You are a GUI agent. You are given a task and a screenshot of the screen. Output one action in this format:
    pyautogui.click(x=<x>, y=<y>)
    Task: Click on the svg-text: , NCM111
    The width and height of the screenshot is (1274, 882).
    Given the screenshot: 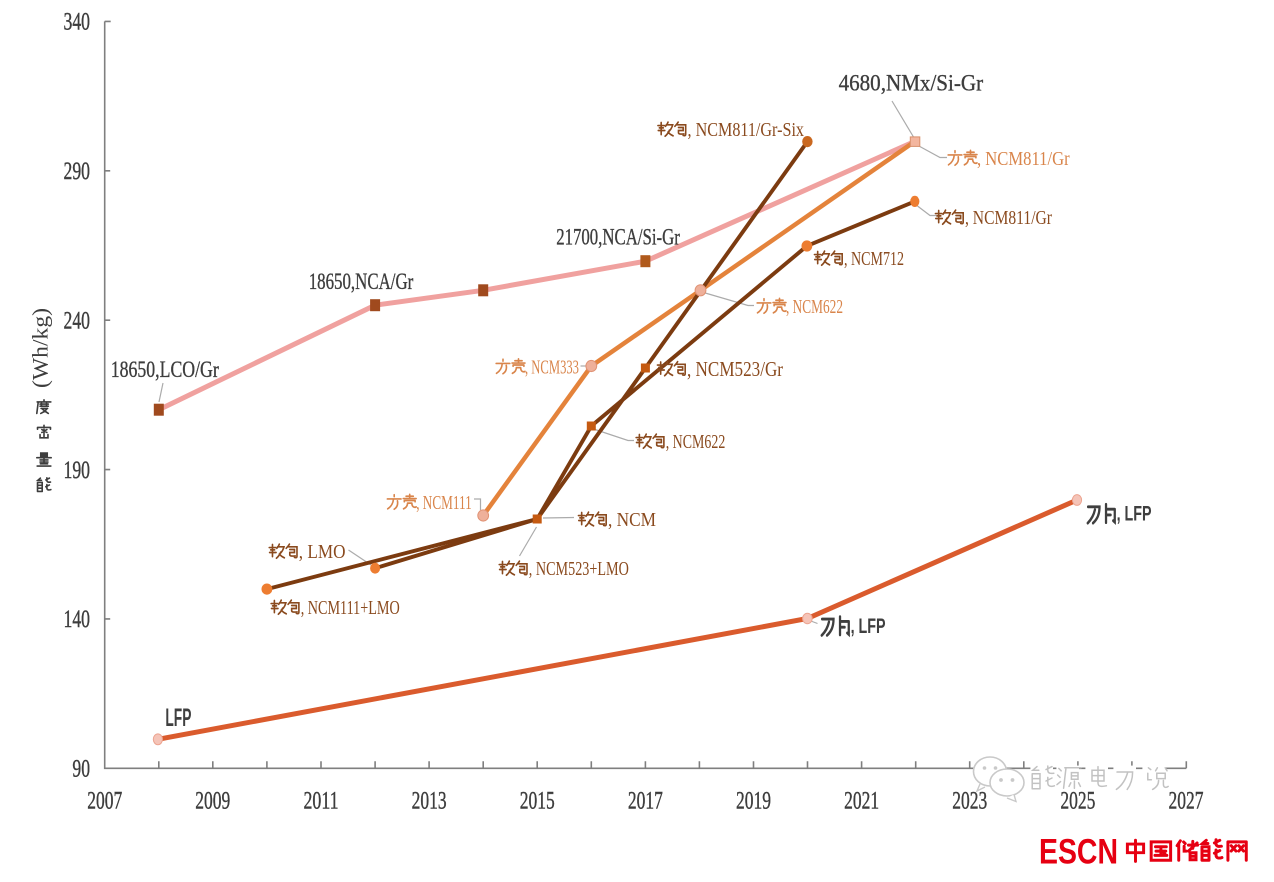 What is the action you would take?
    pyautogui.click(x=444, y=503)
    